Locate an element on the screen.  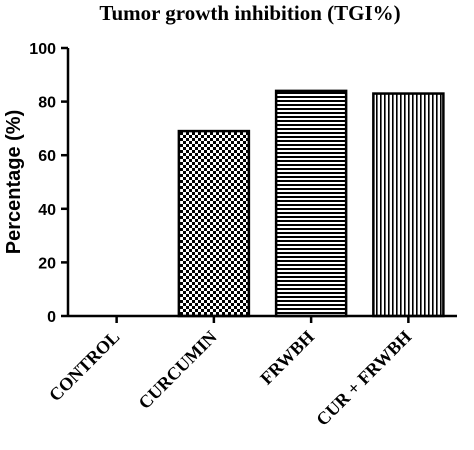
y-axis-ticks: 0 20 40 60 80 100 is located at coordinates (48, 183).